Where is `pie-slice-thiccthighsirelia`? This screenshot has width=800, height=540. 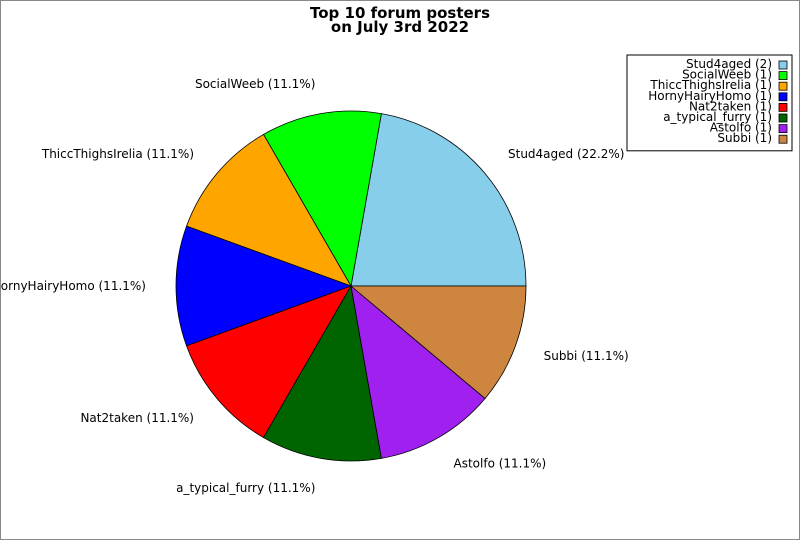 pie-slice-thiccthighsirelia is located at coordinates (269, 210).